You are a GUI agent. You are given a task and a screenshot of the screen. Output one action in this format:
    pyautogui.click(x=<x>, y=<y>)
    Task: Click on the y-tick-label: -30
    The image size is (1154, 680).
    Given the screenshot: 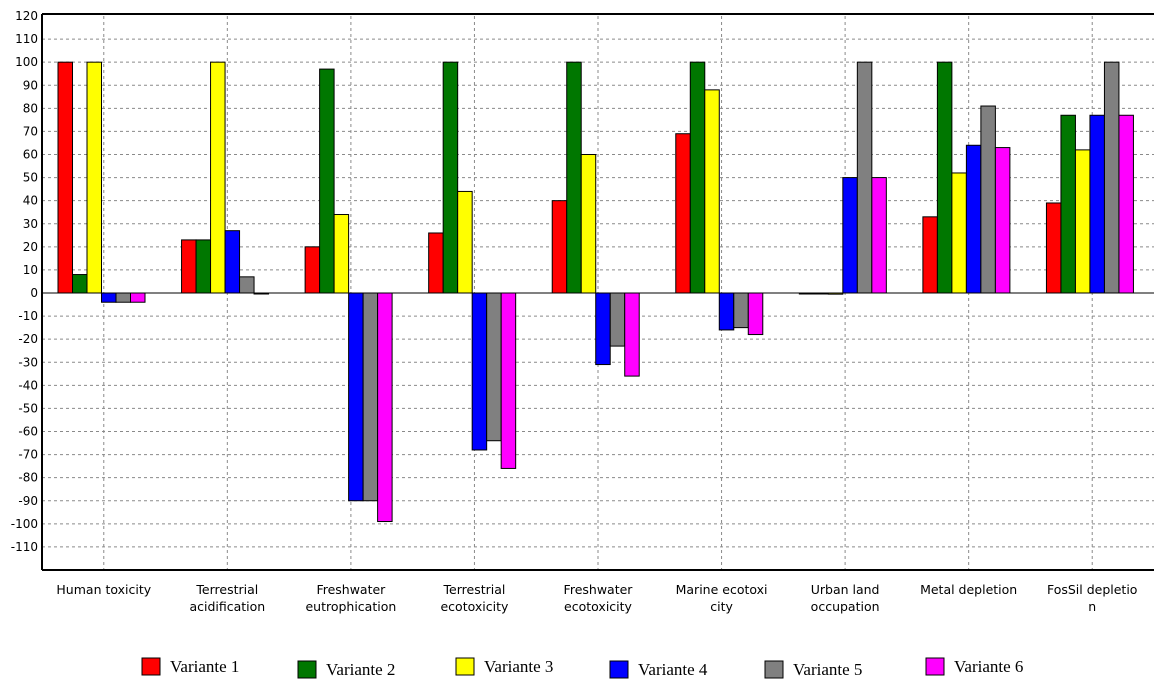 What is the action you would take?
    pyautogui.click(x=28, y=362)
    